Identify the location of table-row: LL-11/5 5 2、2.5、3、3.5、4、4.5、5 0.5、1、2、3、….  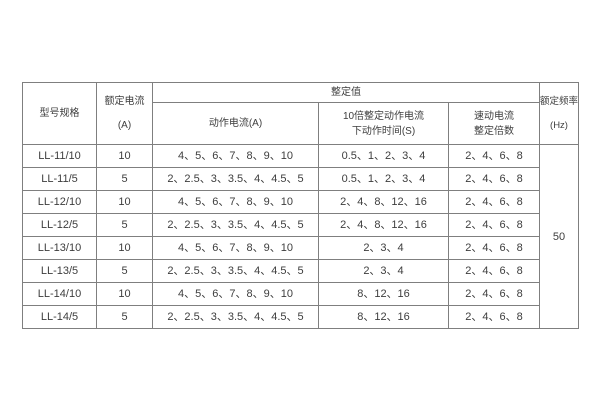
(300, 179).